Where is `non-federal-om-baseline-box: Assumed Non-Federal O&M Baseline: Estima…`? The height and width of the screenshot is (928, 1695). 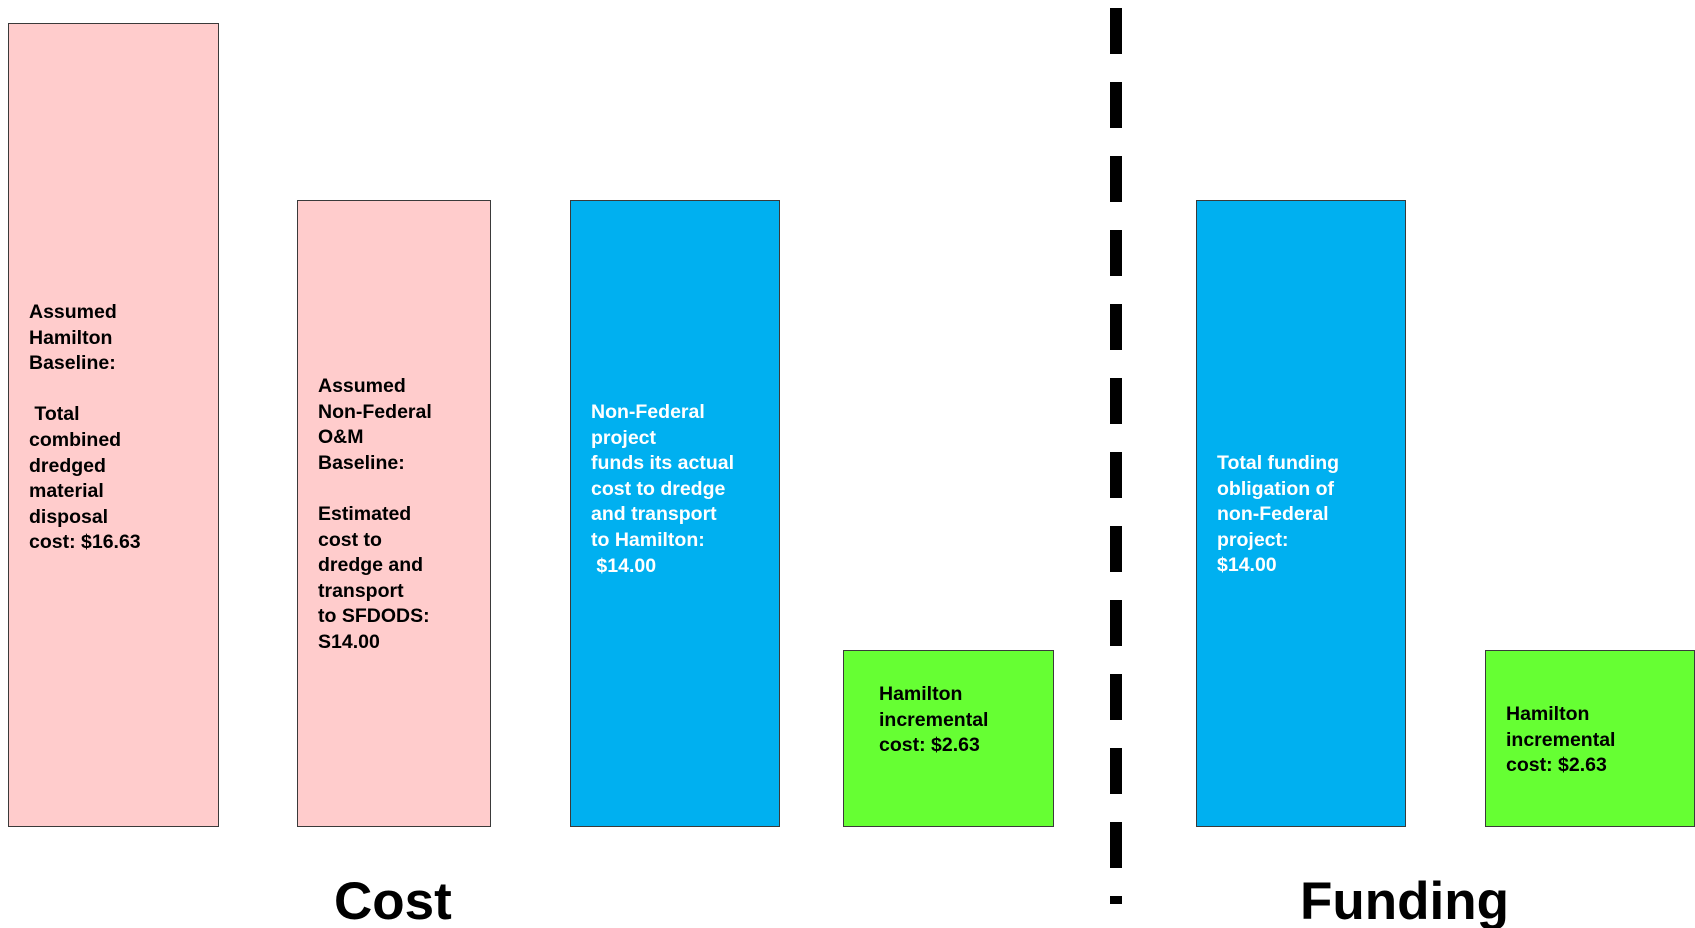 non-federal-om-baseline-box: Assumed Non-Federal O&M Baseline: Estima… is located at coordinates (394, 513).